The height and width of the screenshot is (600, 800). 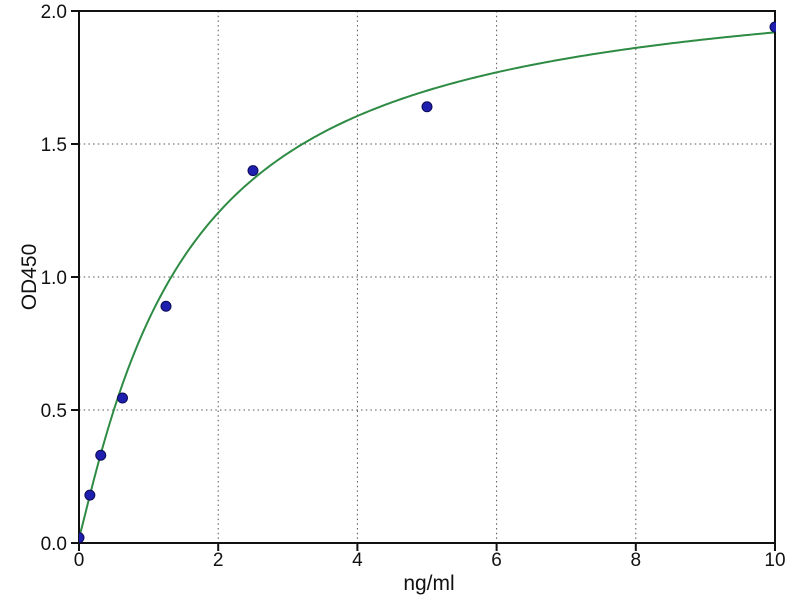 I want to click on x-axis-title: ng/ml, so click(x=429, y=583).